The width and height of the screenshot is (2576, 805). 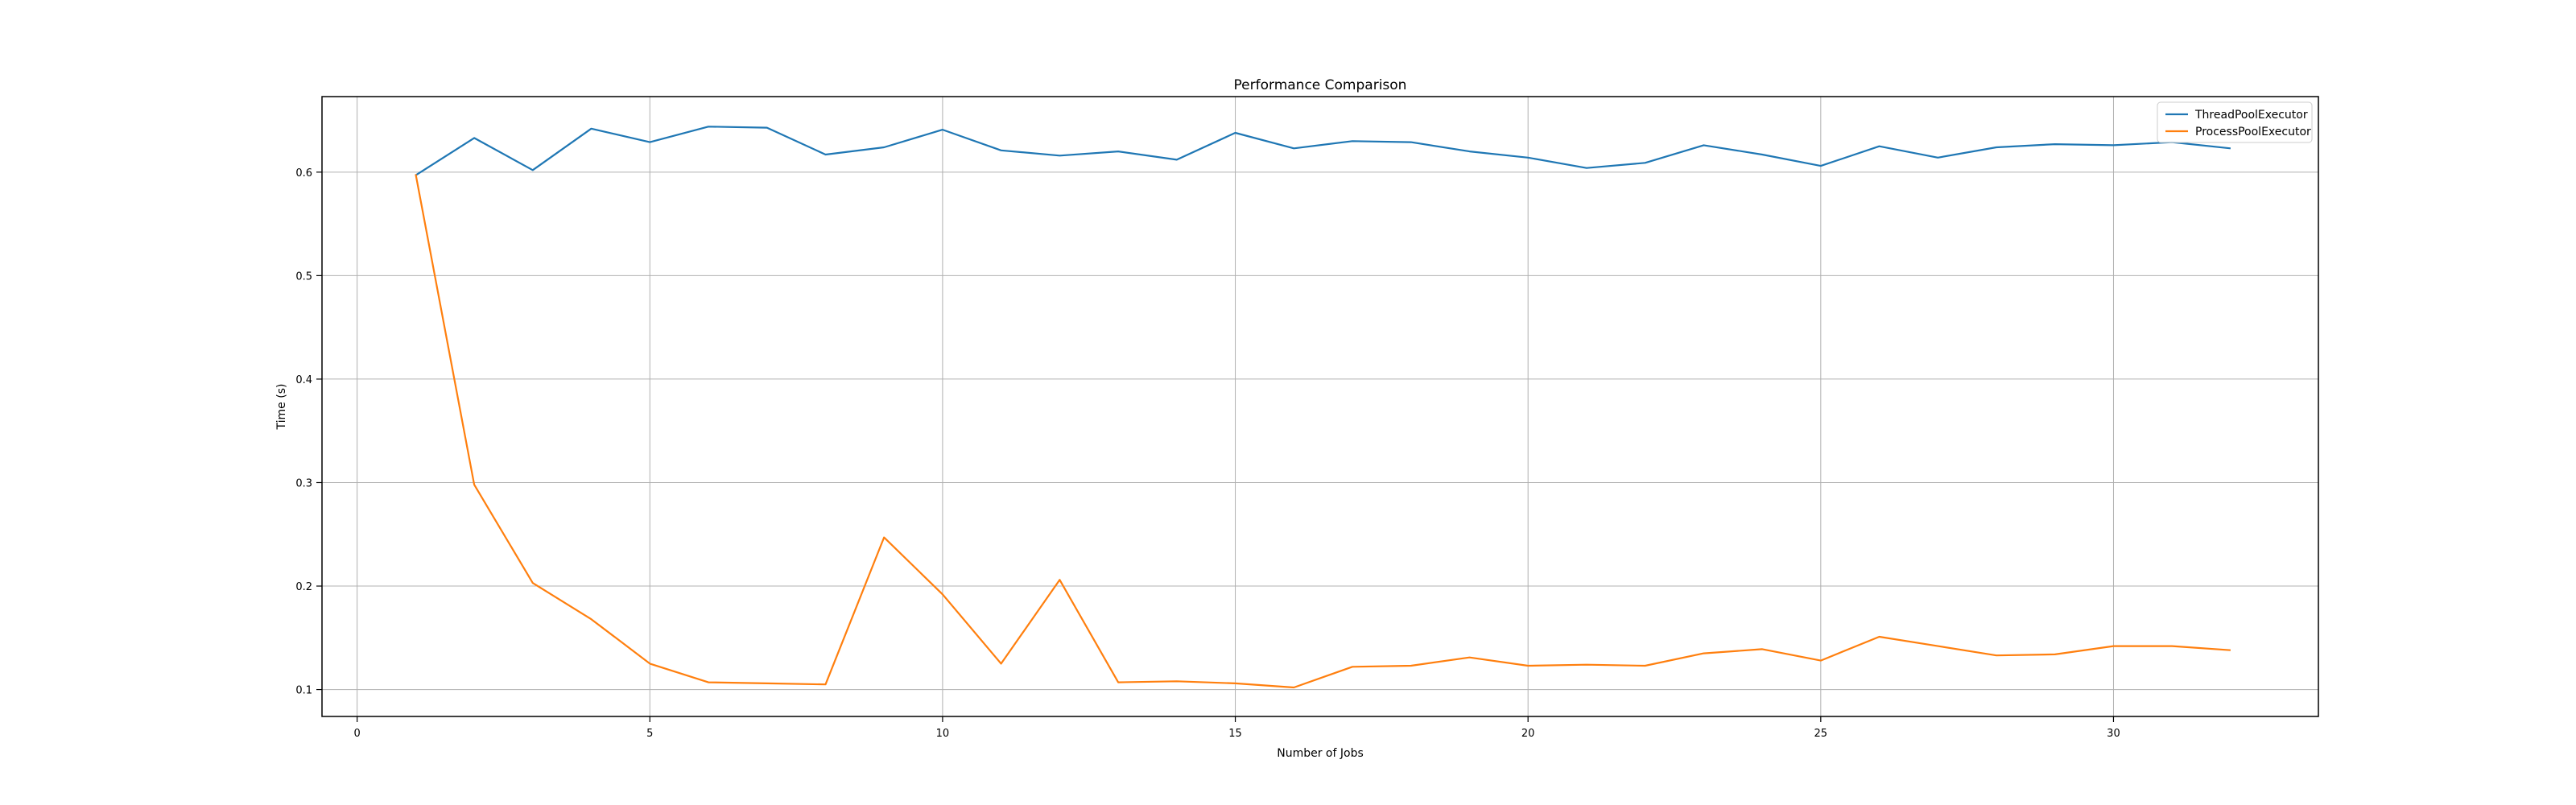 What do you see at coordinates (2113, 734) in the screenshot?
I see `x-tick-label: 30` at bounding box center [2113, 734].